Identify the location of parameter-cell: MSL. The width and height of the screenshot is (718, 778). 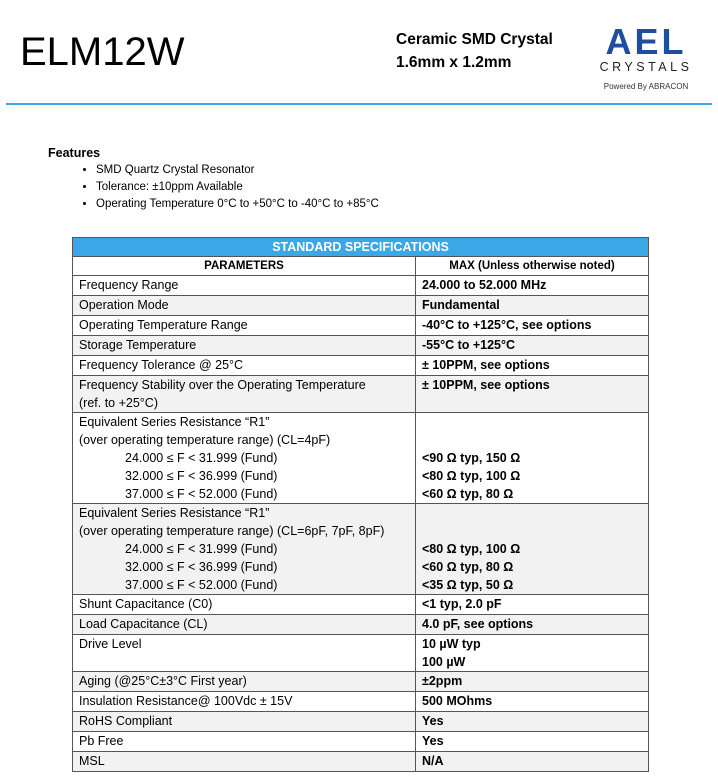
(244, 761).